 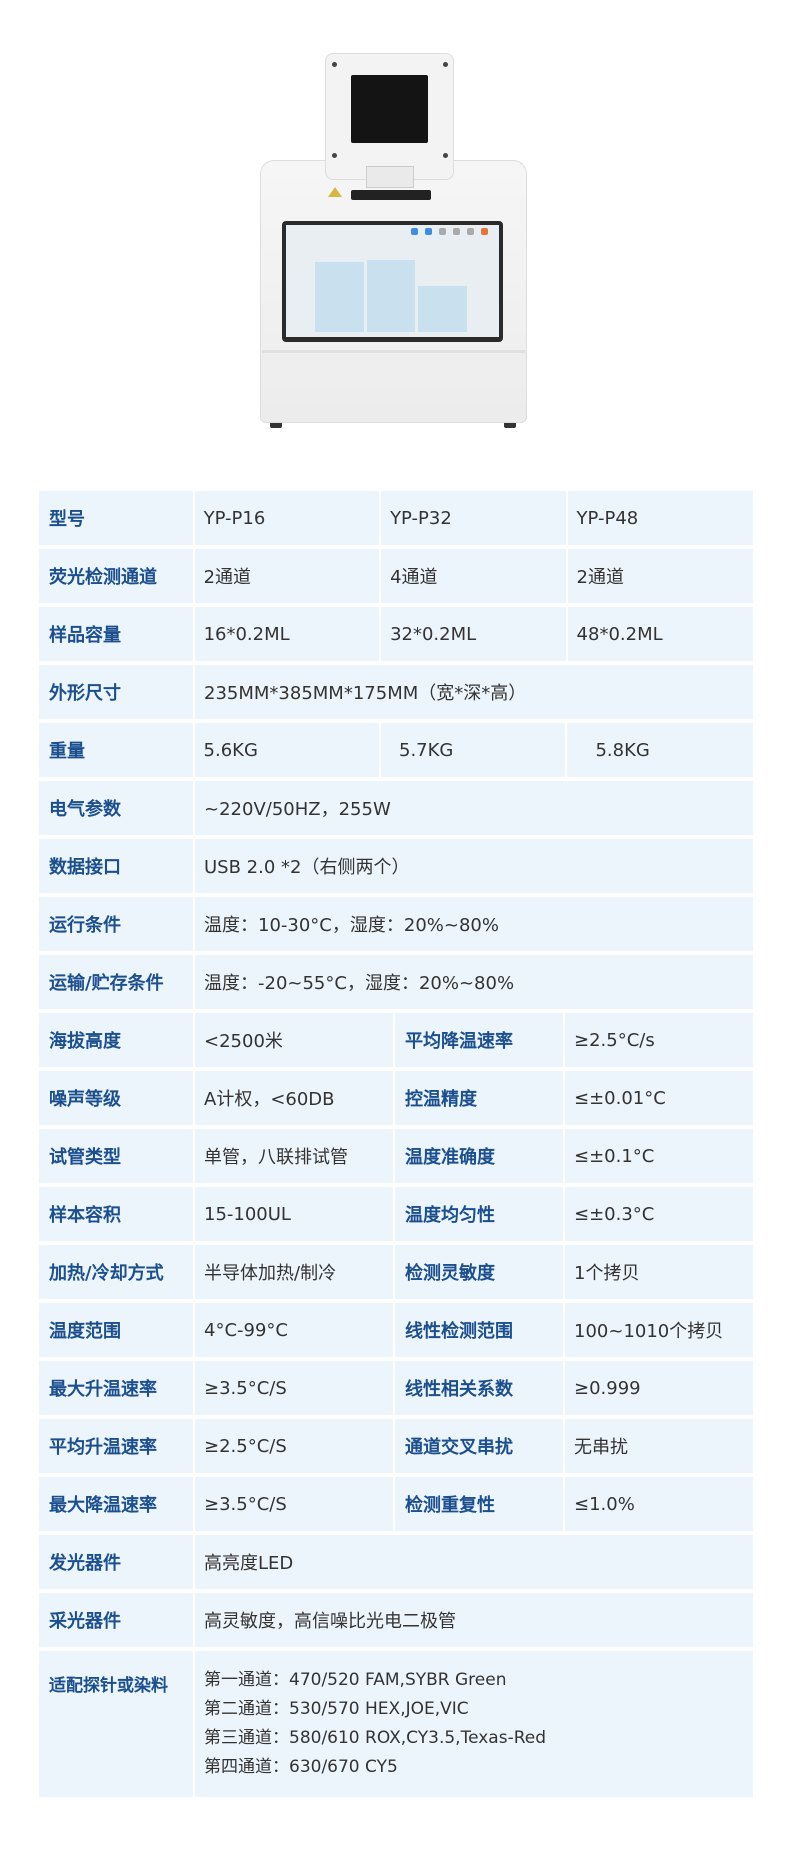 I want to click on row-label: 样本容积, so click(x=116, y=1214).